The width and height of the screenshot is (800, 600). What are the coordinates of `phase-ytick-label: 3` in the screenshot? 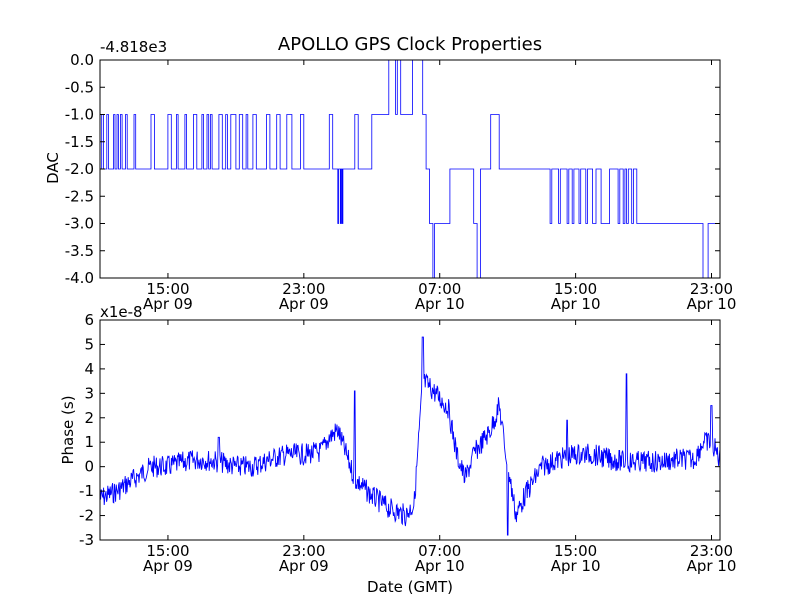 It's located at (89, 393).